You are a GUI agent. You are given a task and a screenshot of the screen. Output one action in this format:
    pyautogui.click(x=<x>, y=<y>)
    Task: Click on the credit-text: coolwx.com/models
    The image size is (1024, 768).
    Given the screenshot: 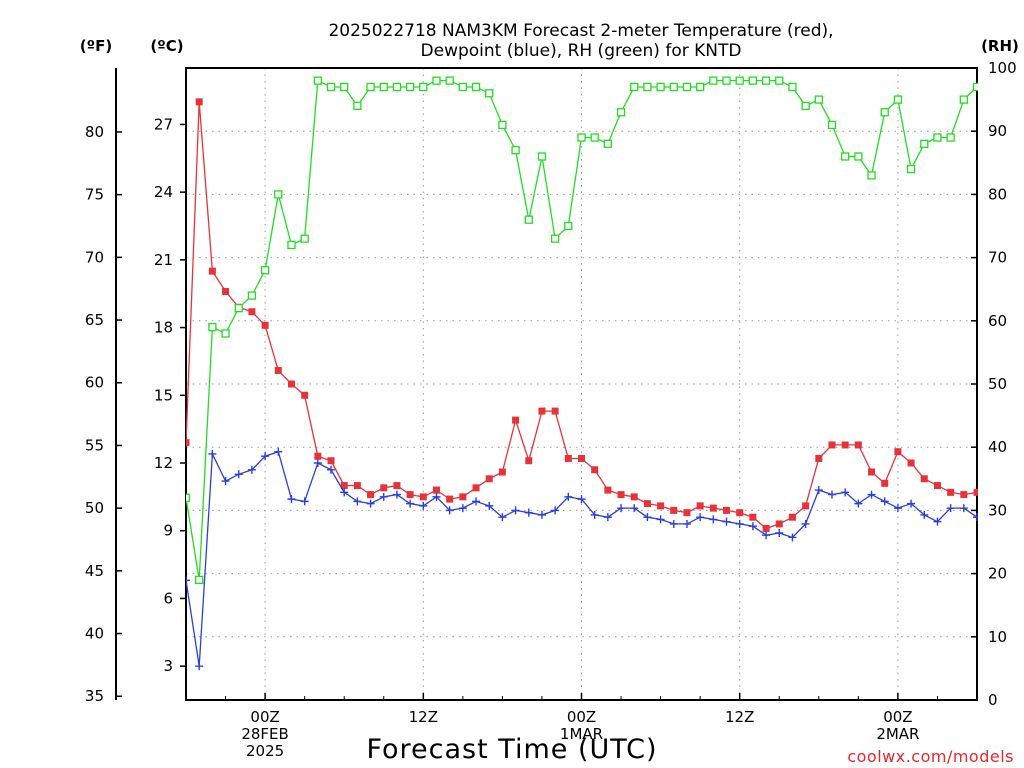 What is the action you would take?
    pyautogui.click(x=930, y=756)
    